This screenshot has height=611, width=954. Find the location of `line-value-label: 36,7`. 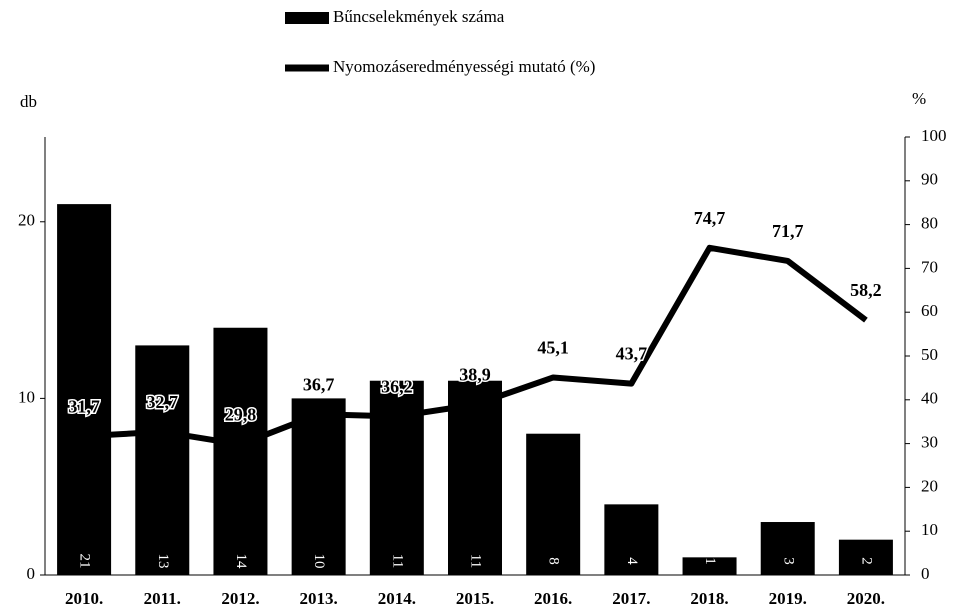

line-value-label: 36,7 is located at coordinates (319, 384).